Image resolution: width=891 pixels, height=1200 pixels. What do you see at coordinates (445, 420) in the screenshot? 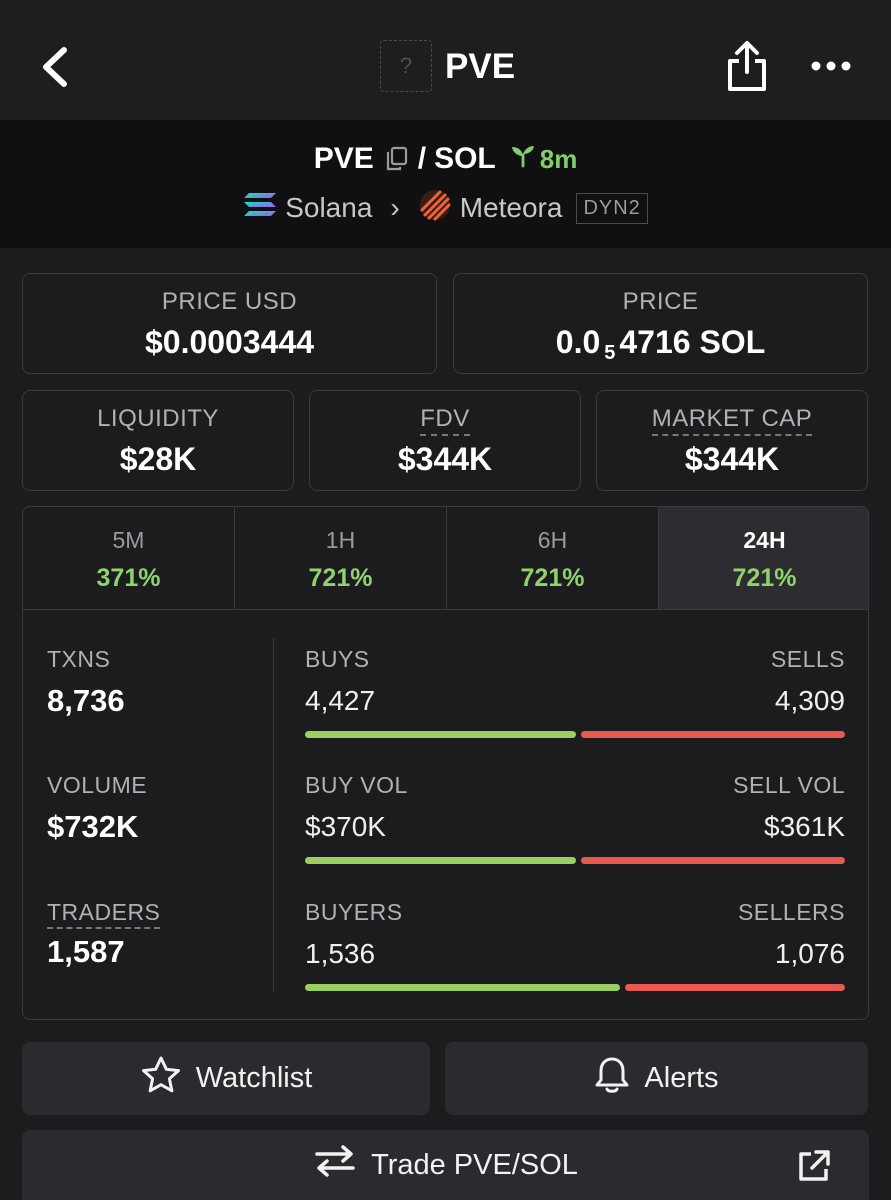
I see `fdv-label: FDV` at bounding box center [445, 420].